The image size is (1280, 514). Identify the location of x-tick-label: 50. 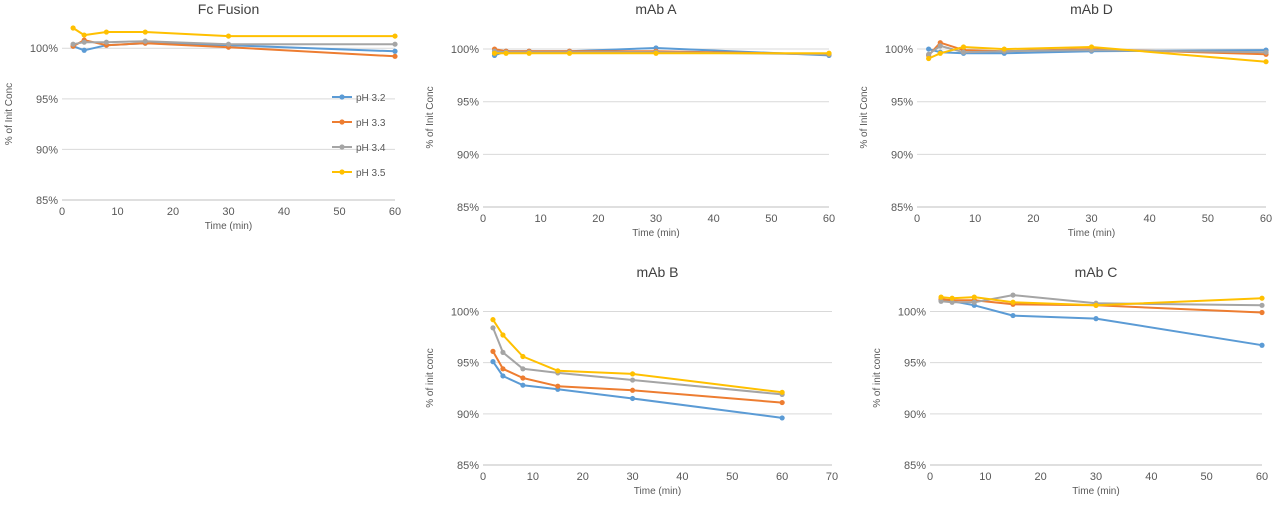
(771, 219).